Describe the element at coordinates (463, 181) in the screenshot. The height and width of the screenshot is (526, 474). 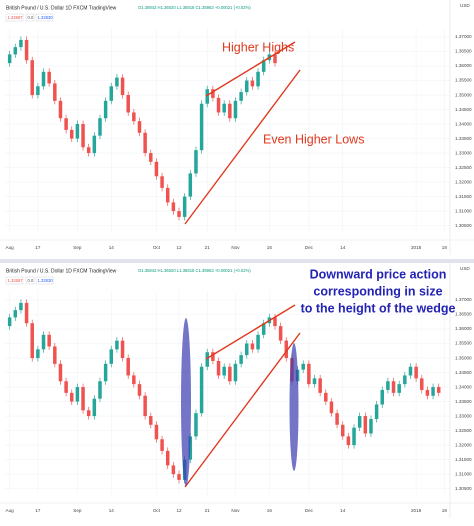
I see `y-tick-label: 1.32000` at that location.